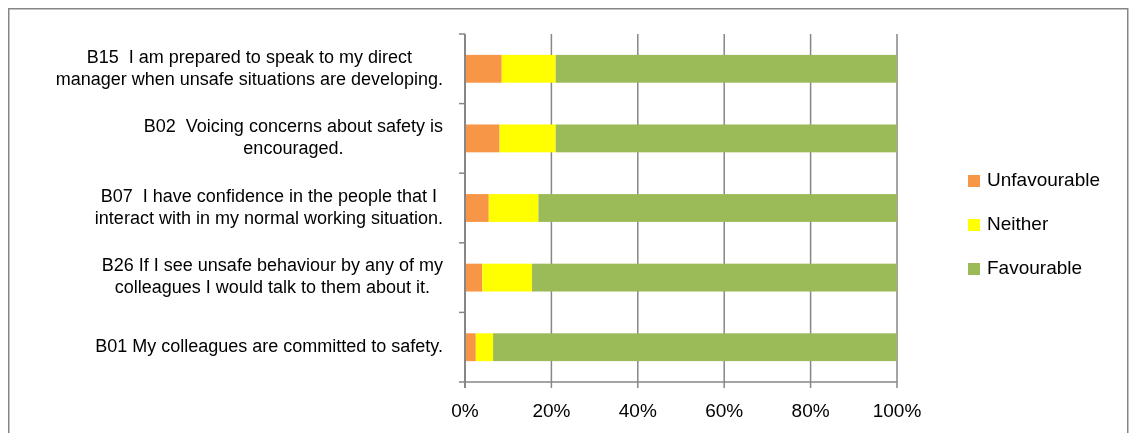  What do you see at coordinates (269, 345) in the screenshot?
I see `y-tick-label: B01 My colleagues are committed to safety.` at bounding box center [269, 345].